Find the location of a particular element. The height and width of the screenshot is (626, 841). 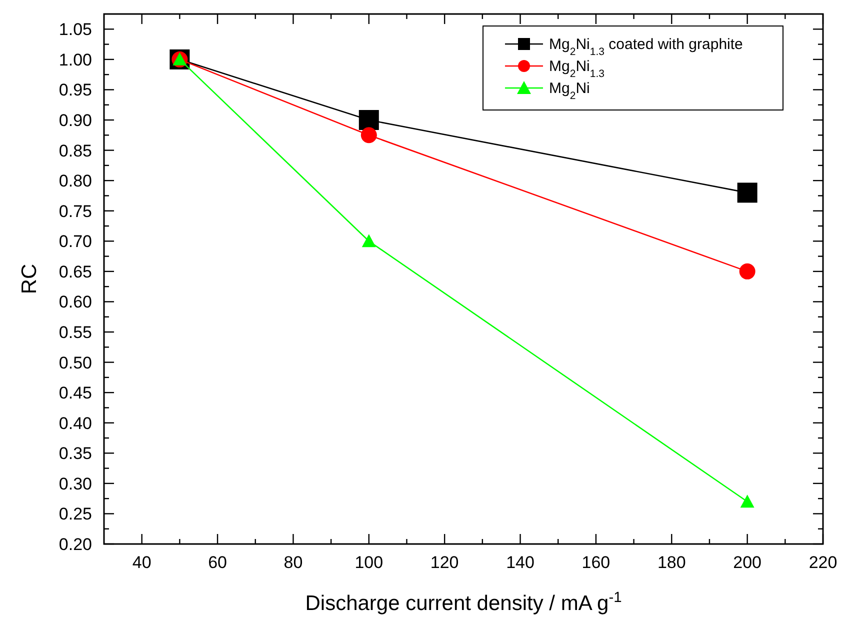

y-tick-label: 0.90 is located at coordinates (75, 120).